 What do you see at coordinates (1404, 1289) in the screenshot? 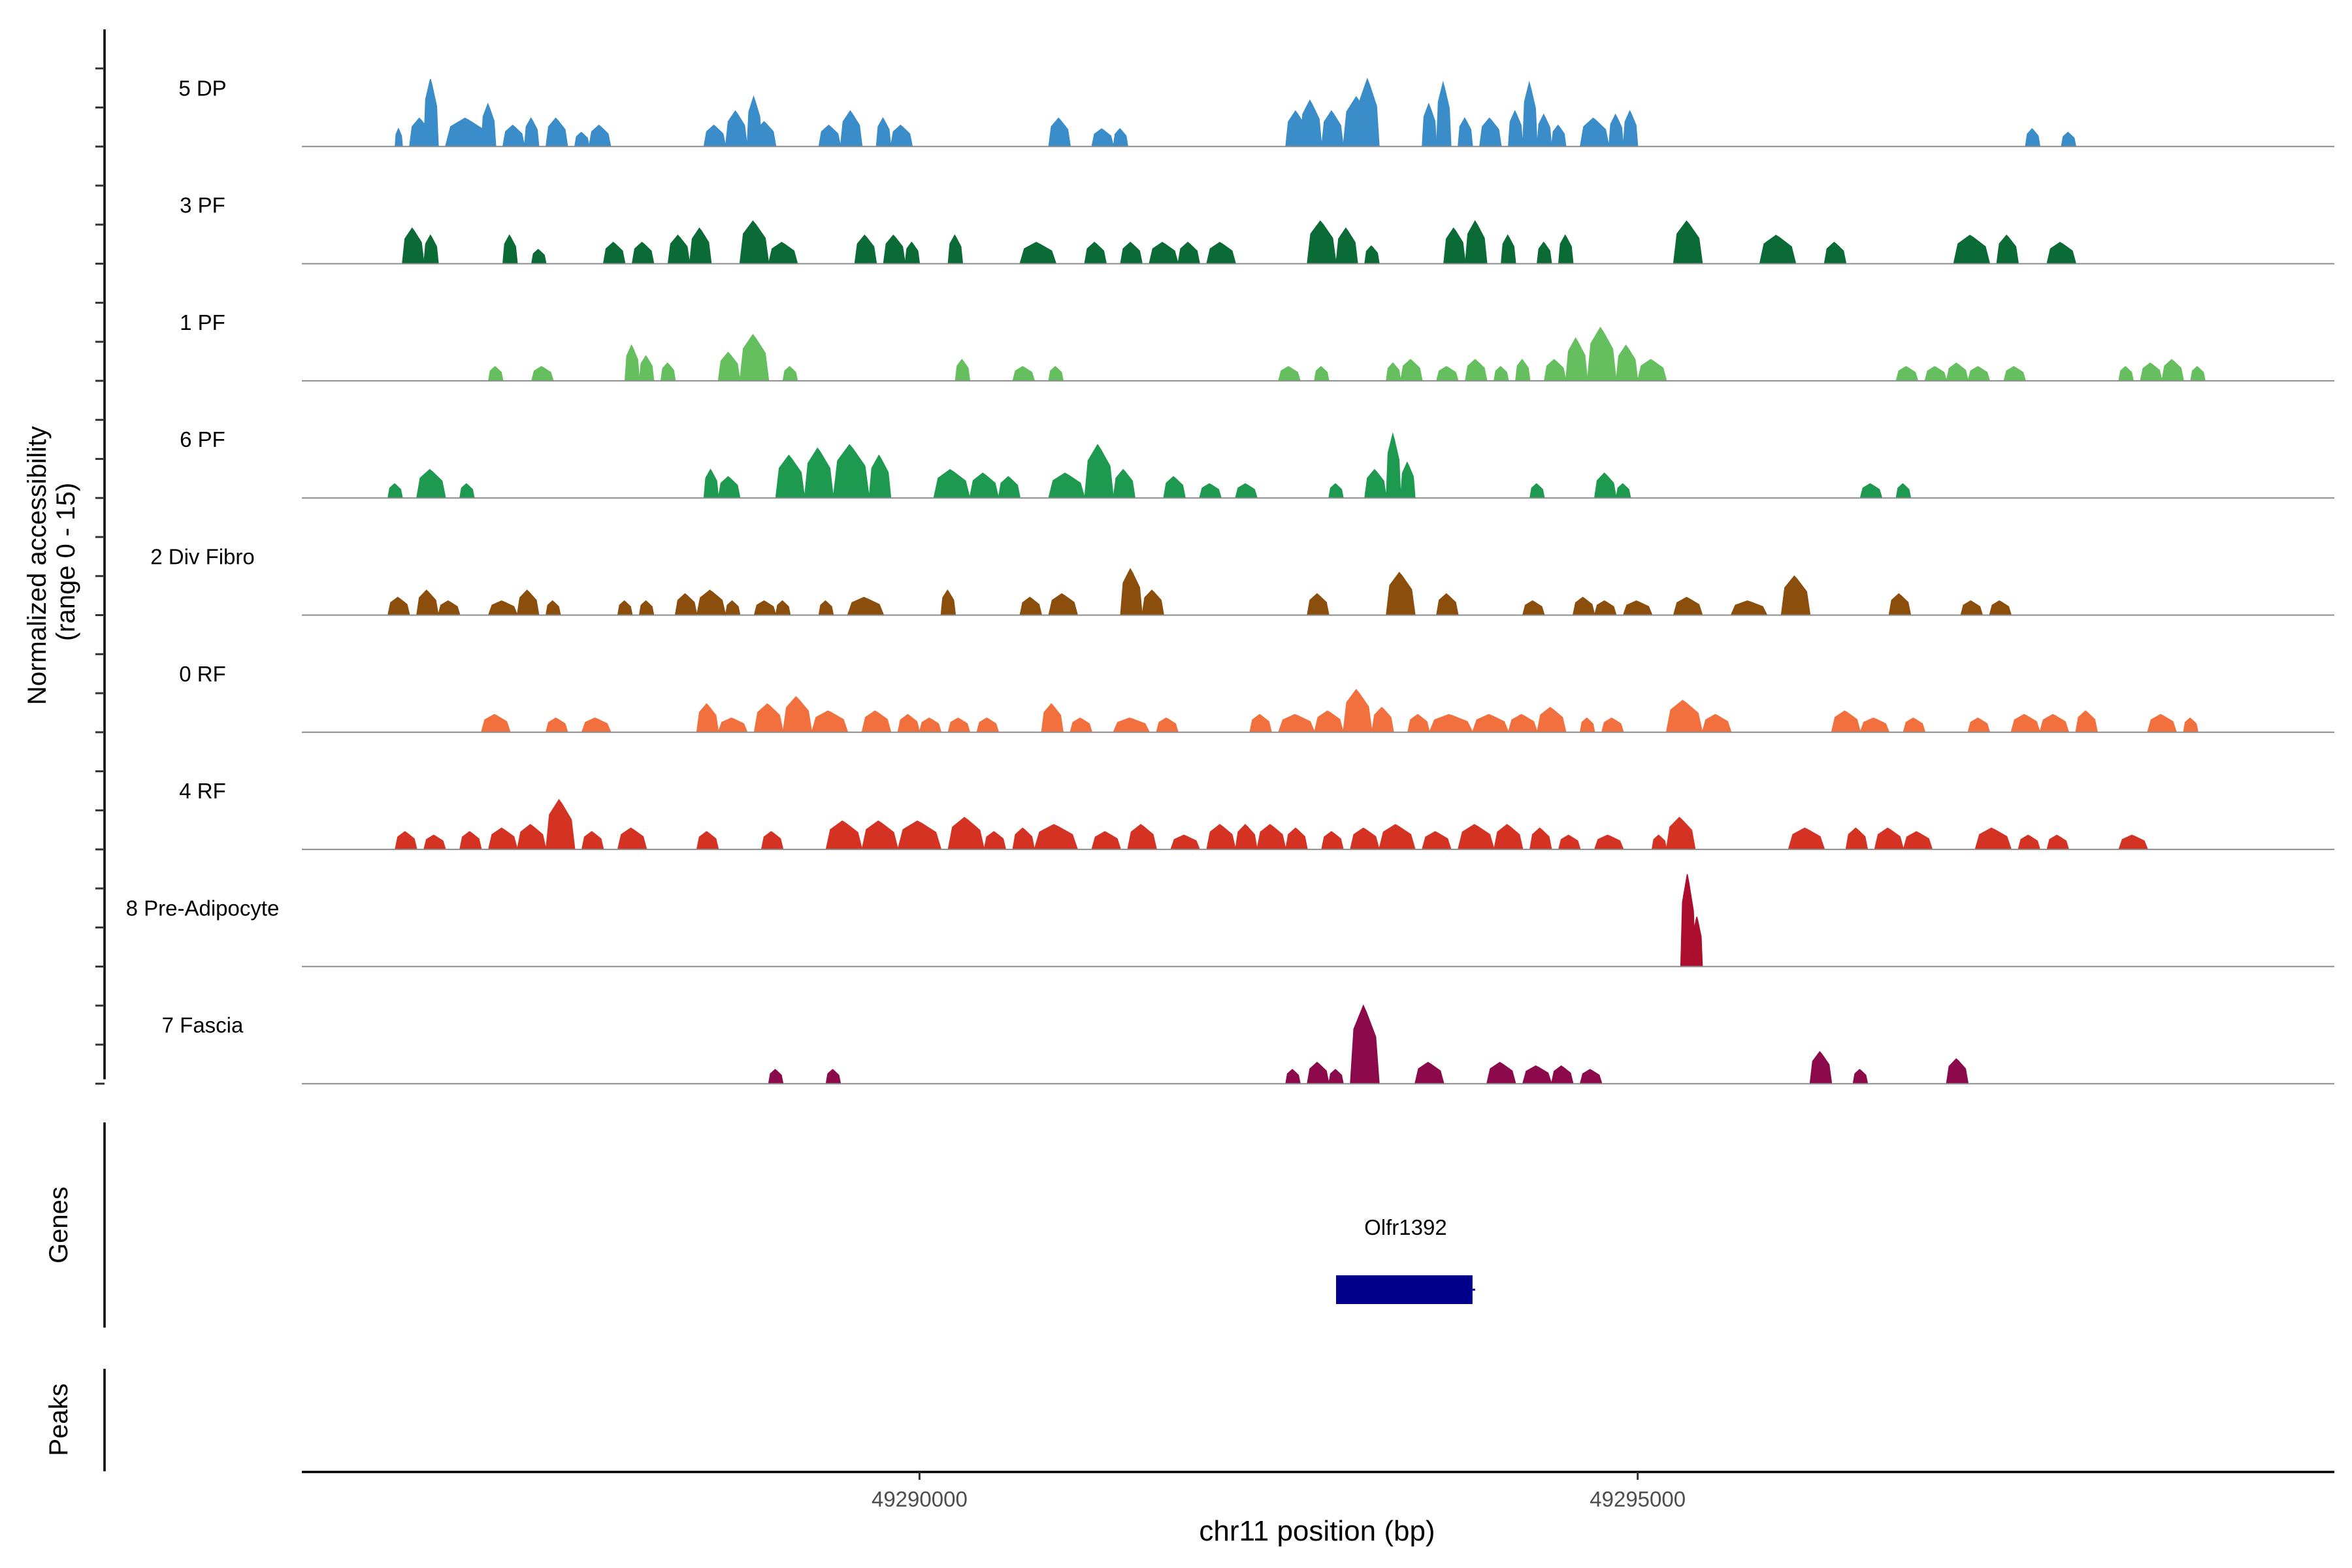
I see `gene-body` at bounding box center [1404, 1289].